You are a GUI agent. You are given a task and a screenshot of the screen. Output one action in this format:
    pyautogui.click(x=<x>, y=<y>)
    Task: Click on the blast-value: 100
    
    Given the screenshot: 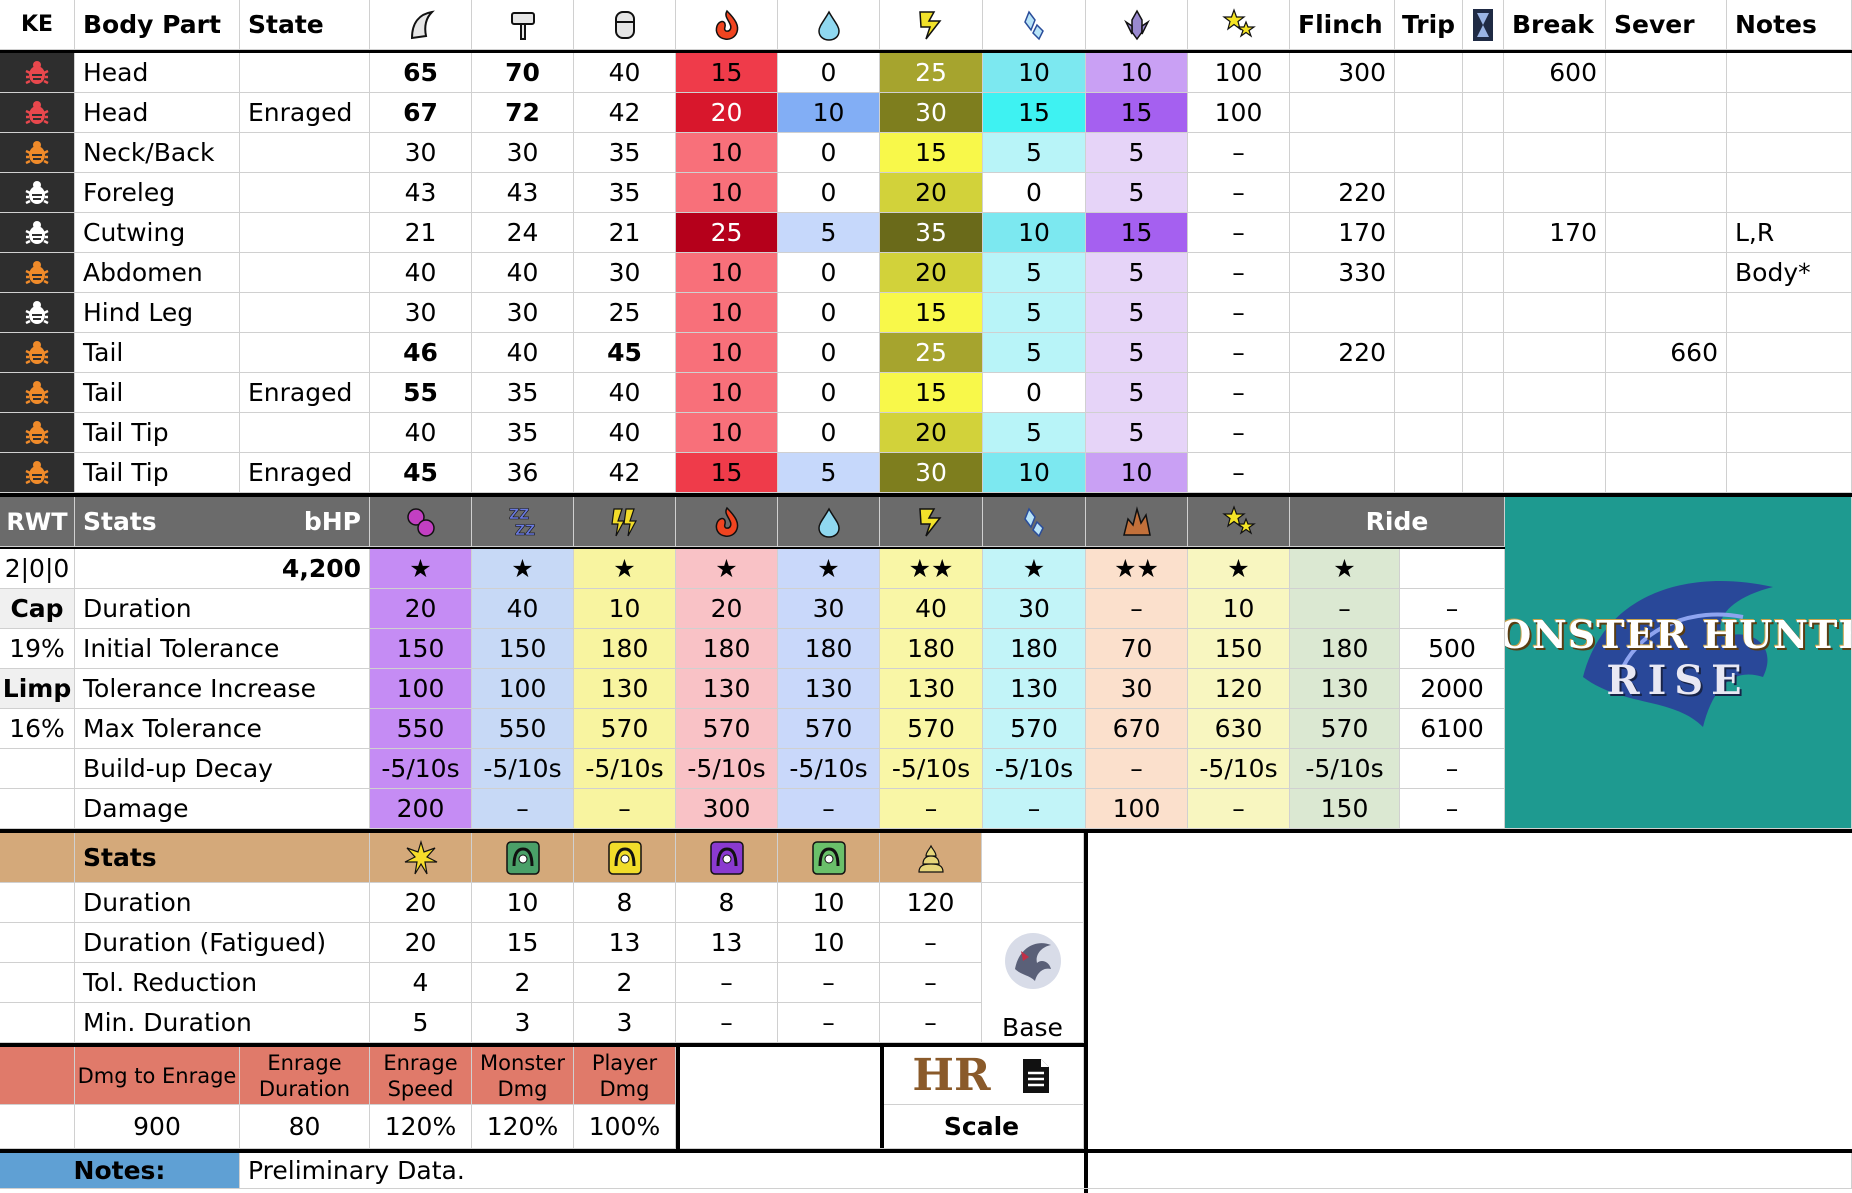 What is the action you would take?
    pyautogui.click(x=1137, y=809)
    